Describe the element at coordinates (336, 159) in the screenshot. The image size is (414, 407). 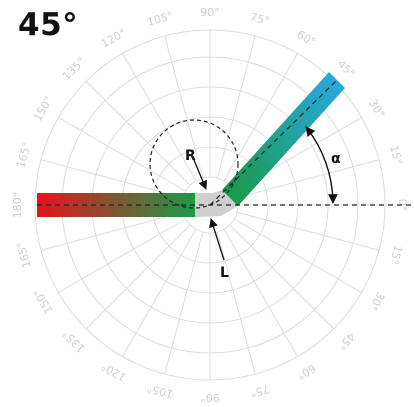
I see `angle-label: α` at that location.